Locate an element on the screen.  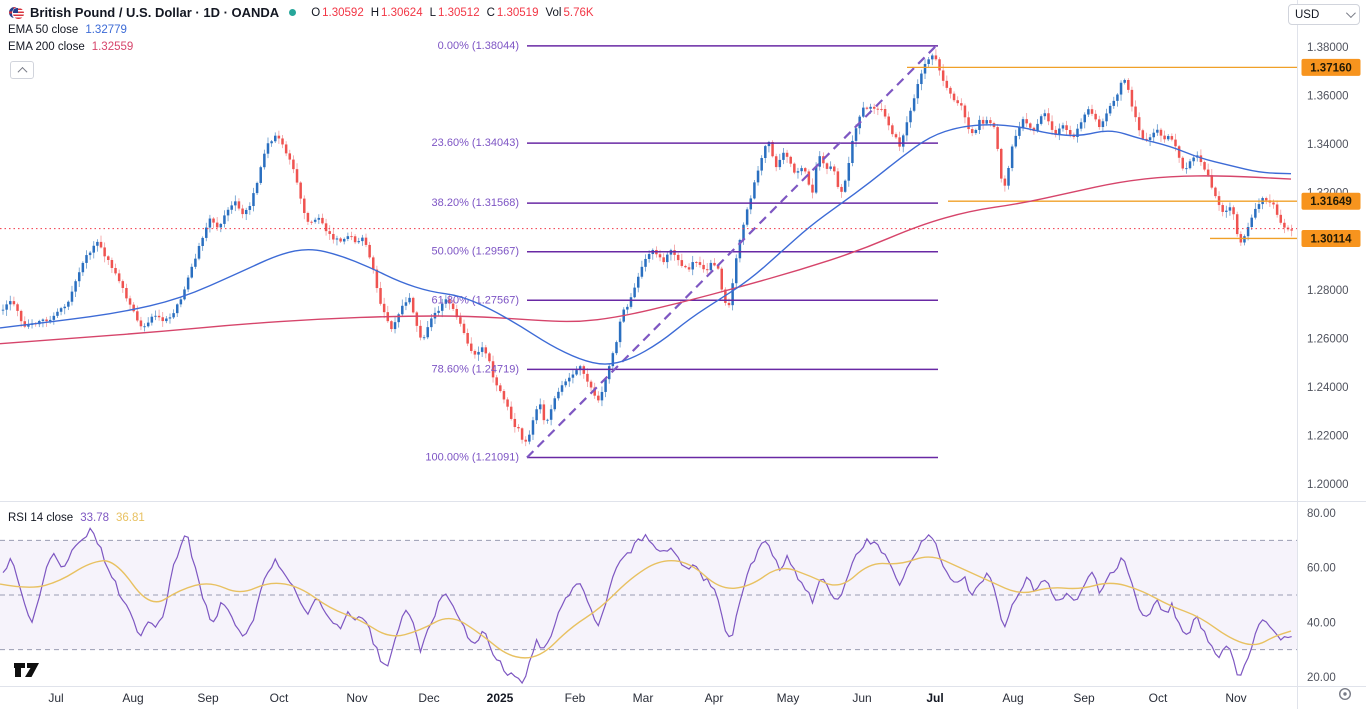
fib-level-label: 50.00% (1.29567) is located at coordinates (475, 252).